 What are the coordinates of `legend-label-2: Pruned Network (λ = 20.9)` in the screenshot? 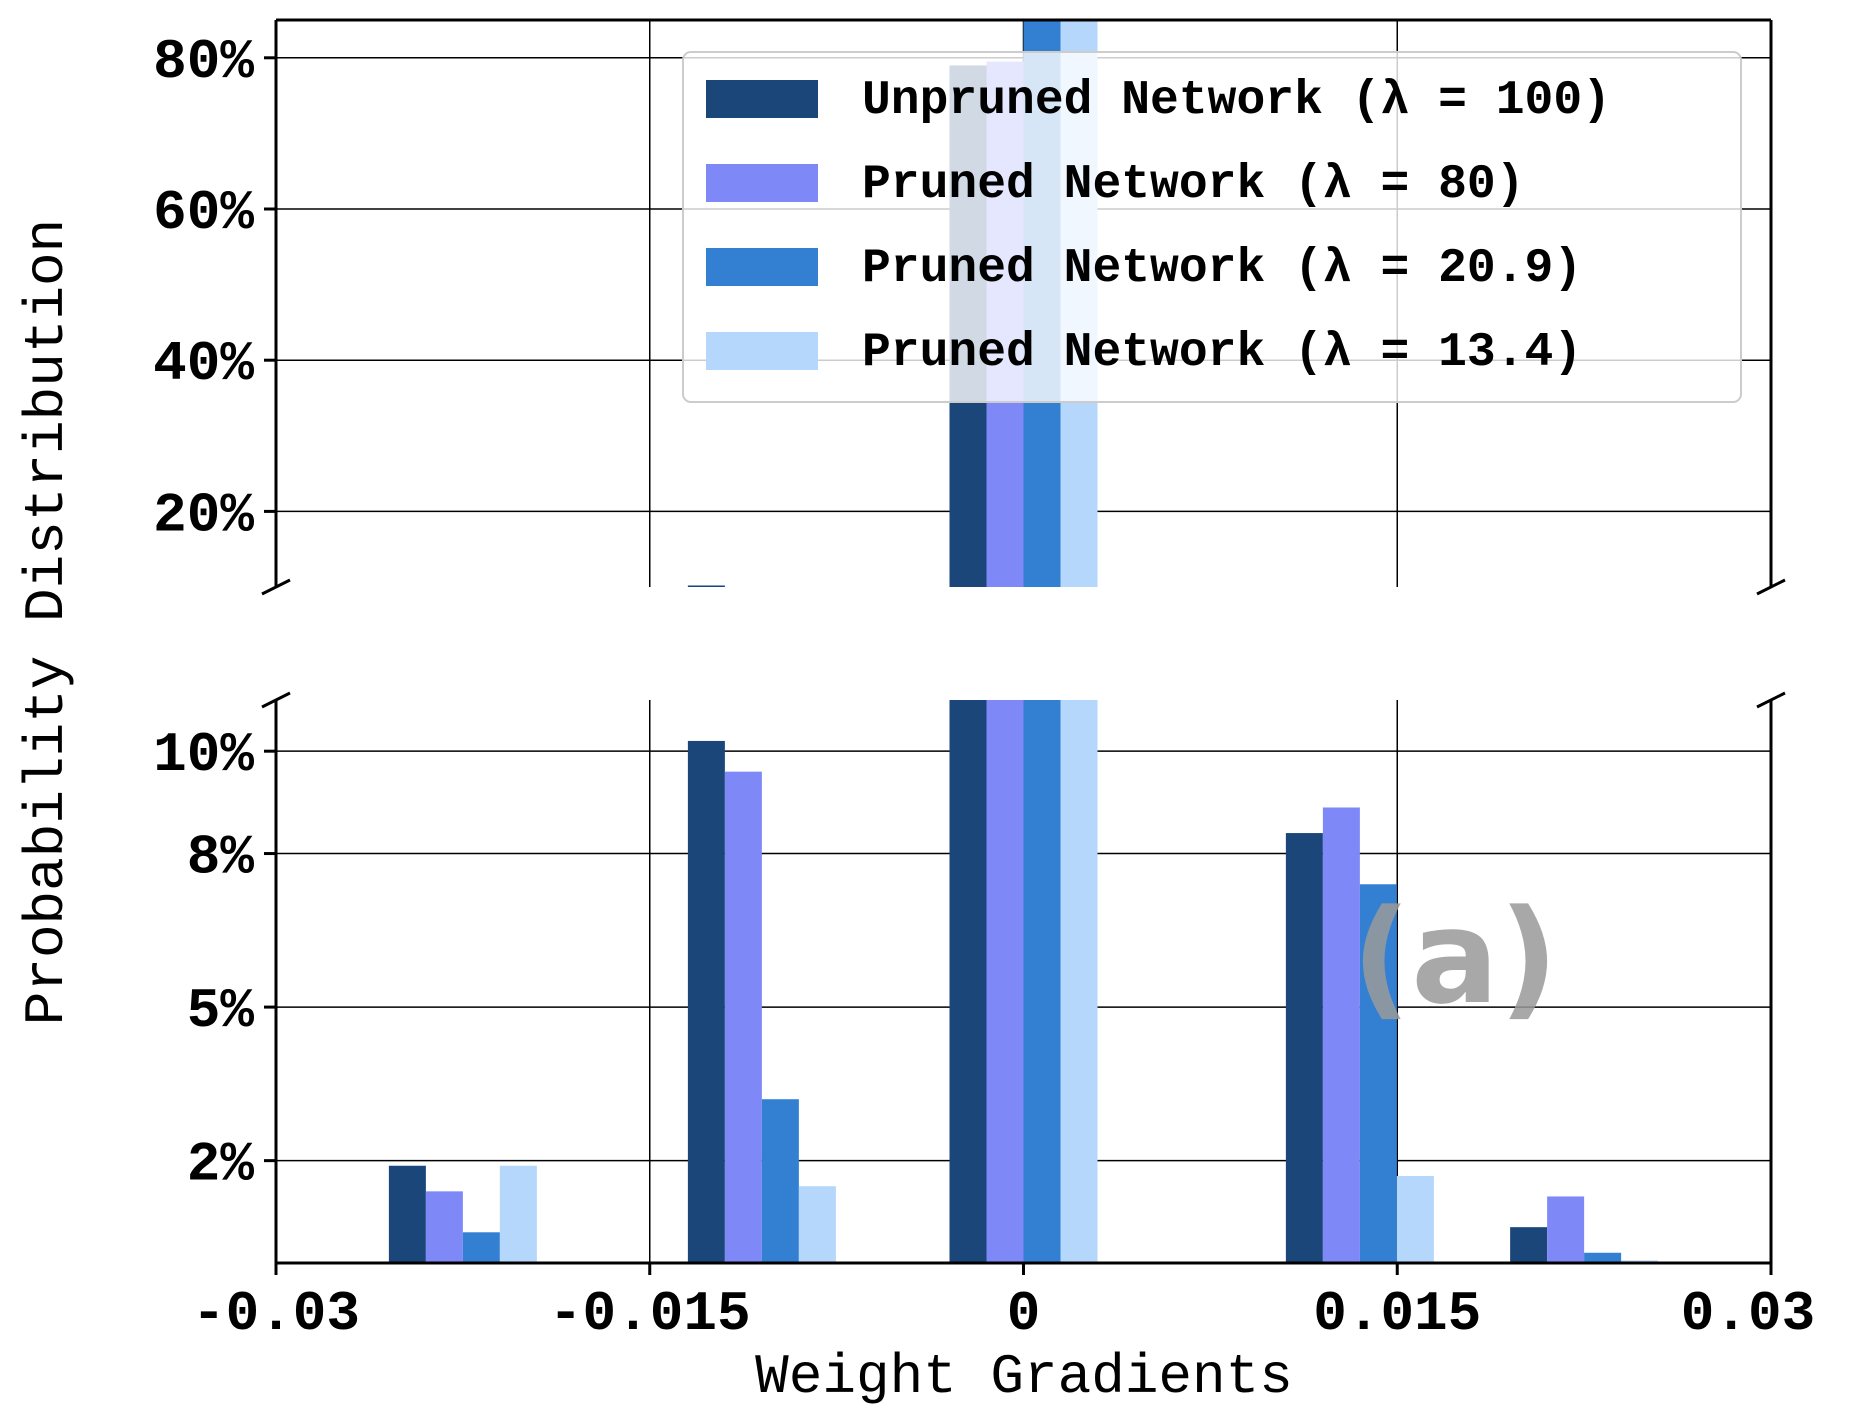 It's located at (1222, 269).